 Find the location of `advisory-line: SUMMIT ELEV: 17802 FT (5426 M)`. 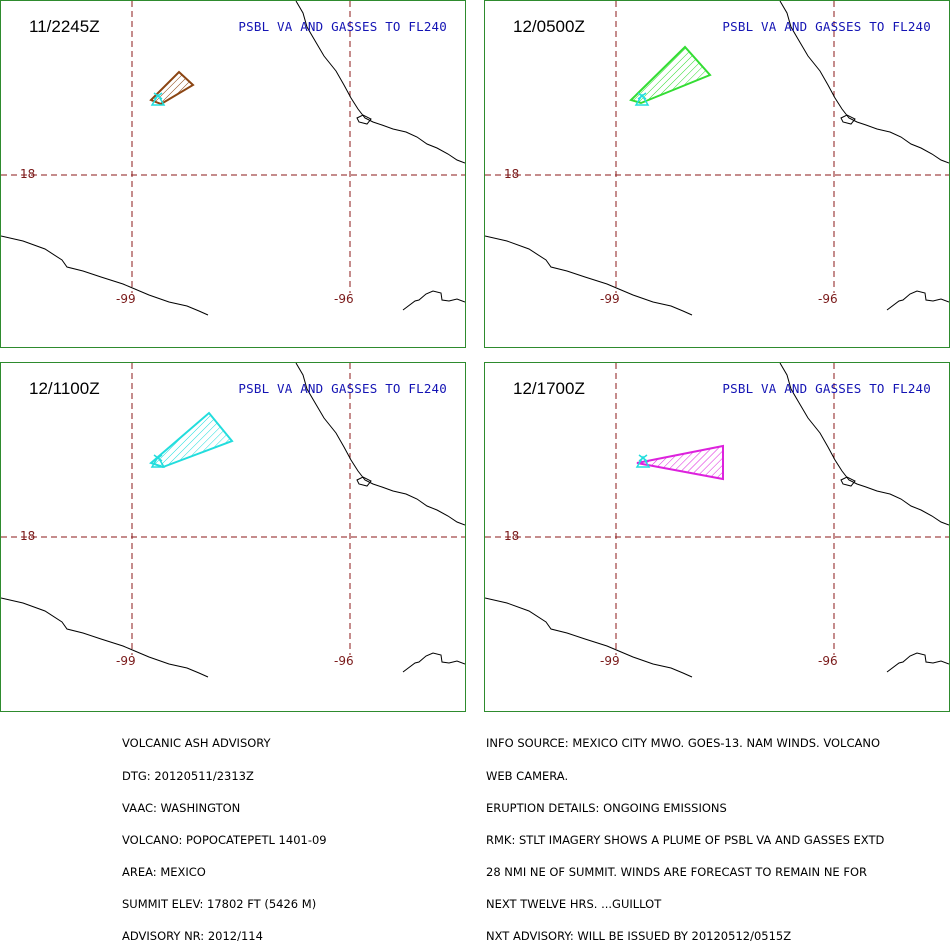

advisory-line: SUMMIT ELEV: 17802 FT (5426 M) is located at coordinates (219, 903).